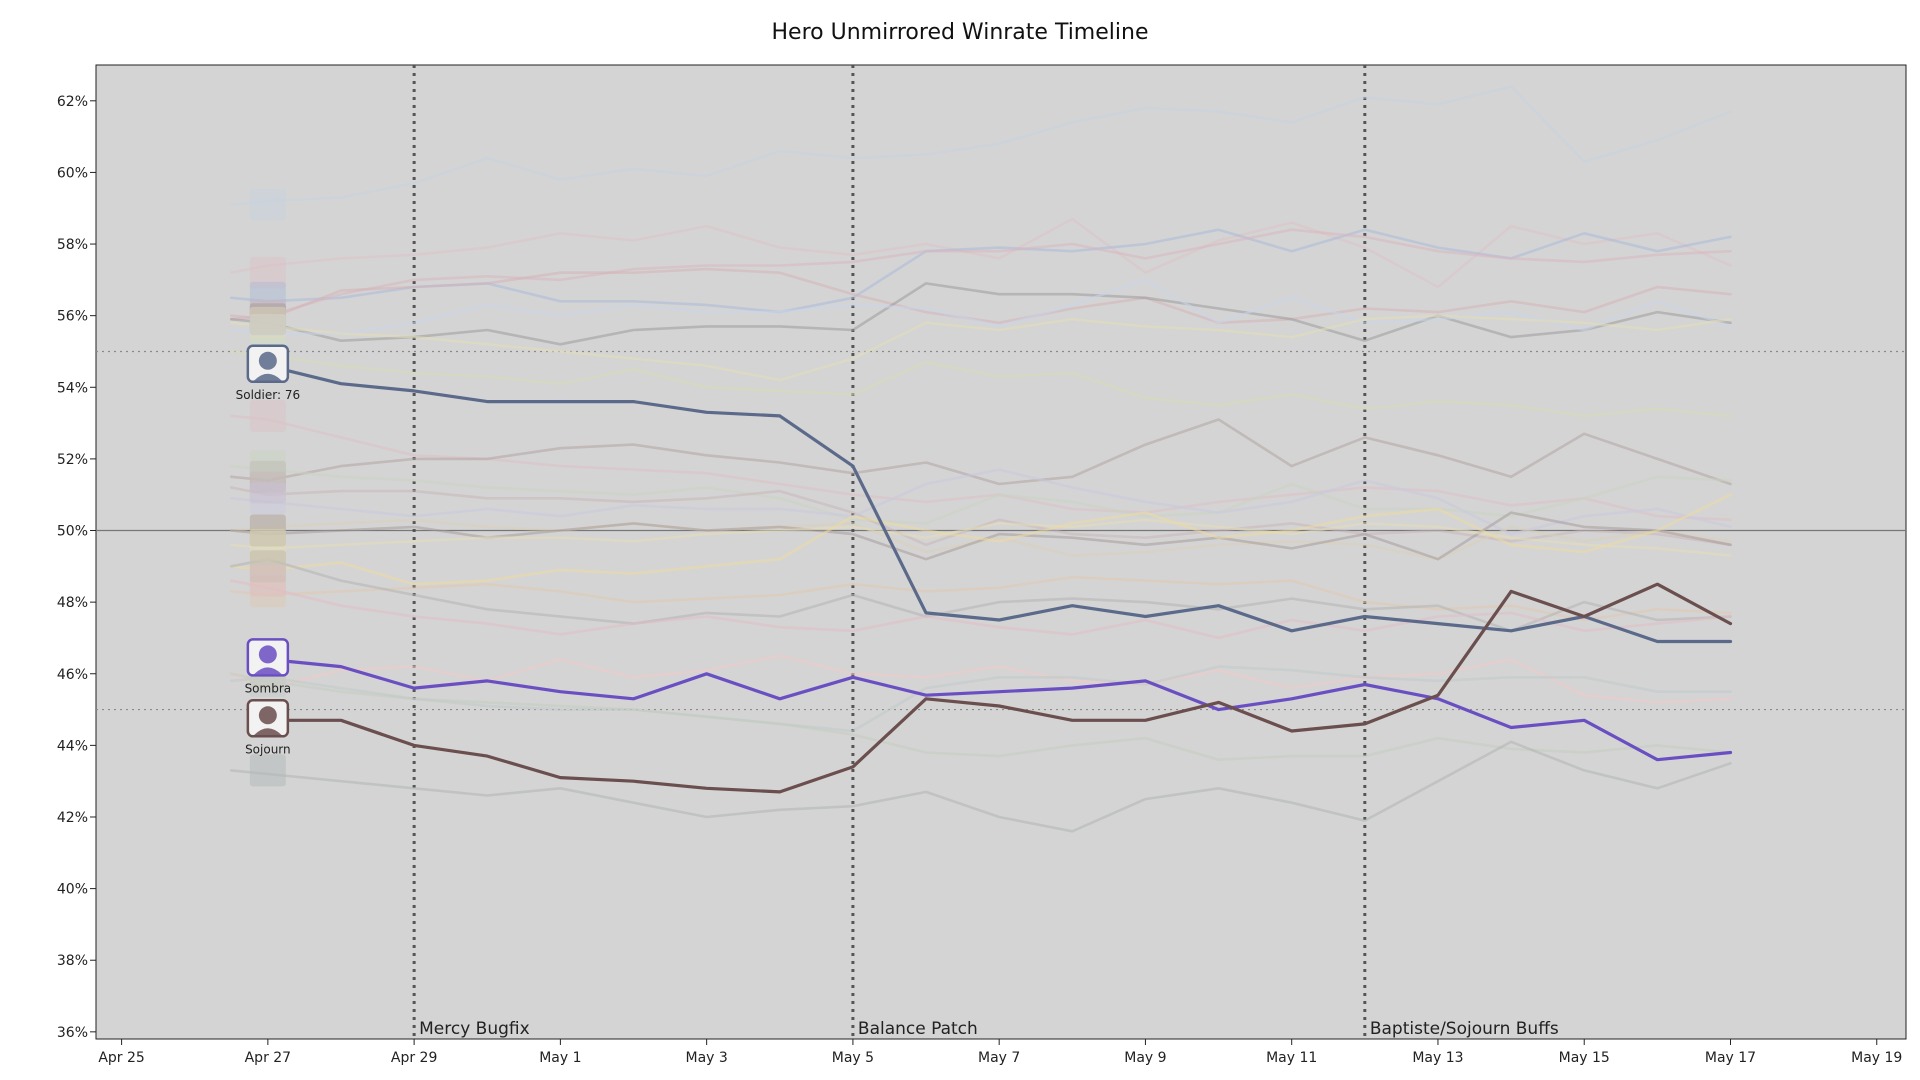  I want to click on y-tick-label: 46%, so click(72, 675).